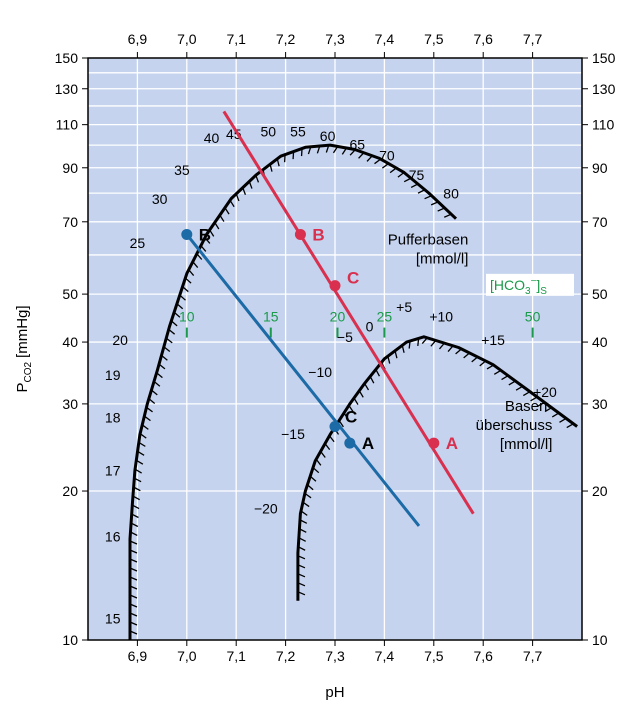 Image resolution: width=644 pixels, height=713 pixels. I want to click on bicarbonate-tick-label: 10, so click(187, 317).